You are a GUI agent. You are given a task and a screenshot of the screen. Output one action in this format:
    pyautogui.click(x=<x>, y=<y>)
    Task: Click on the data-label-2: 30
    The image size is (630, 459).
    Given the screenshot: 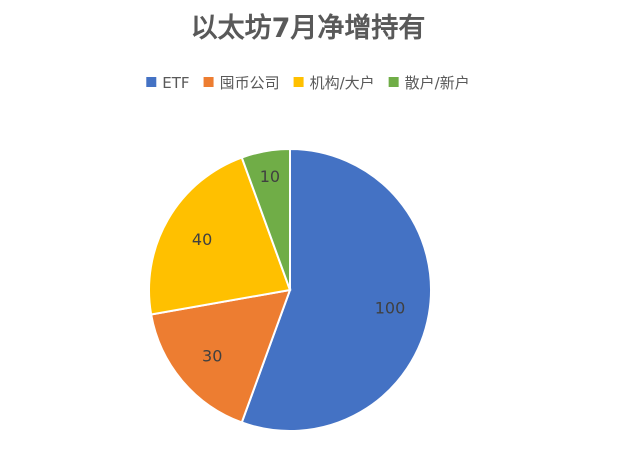 What is the action you would take?
    pyautogui.click(x=212, y=355)
    